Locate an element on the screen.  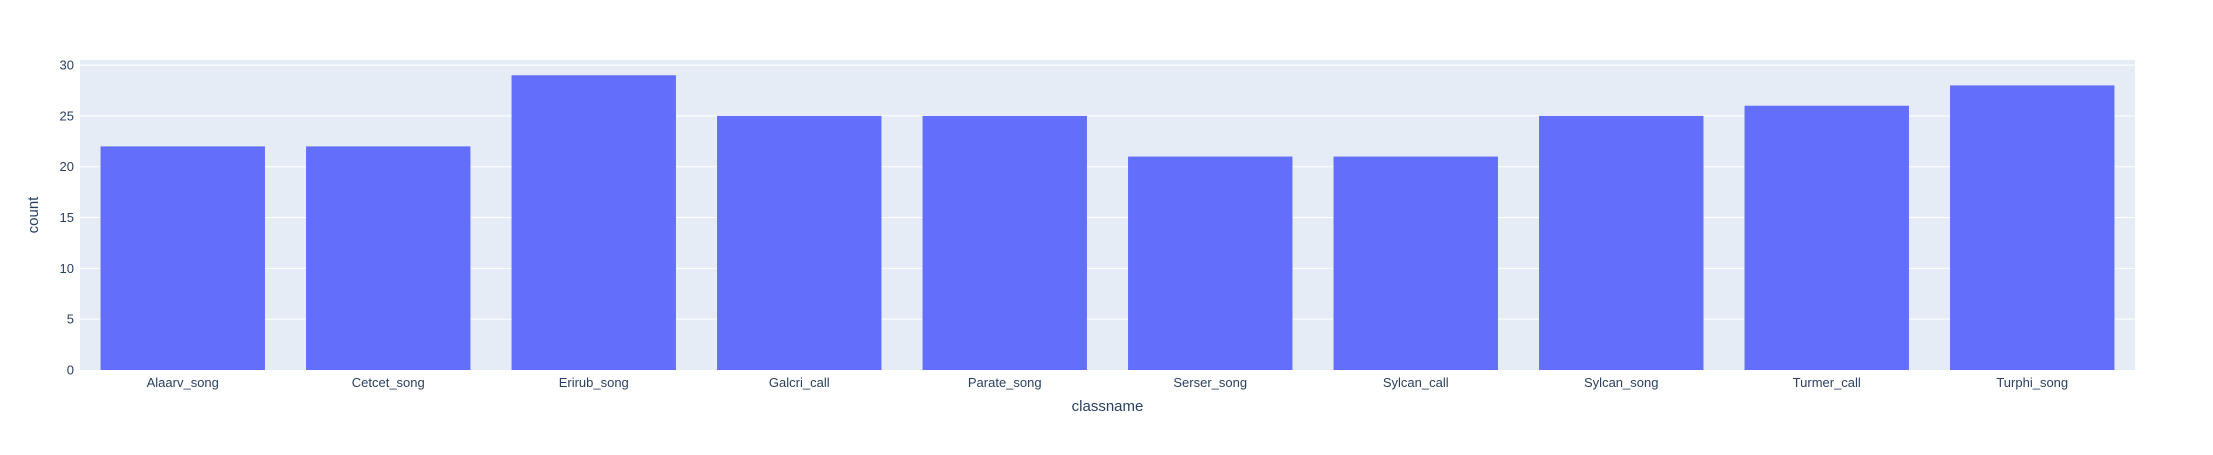
y-axis-title: count is located at coordinates (33, 215).